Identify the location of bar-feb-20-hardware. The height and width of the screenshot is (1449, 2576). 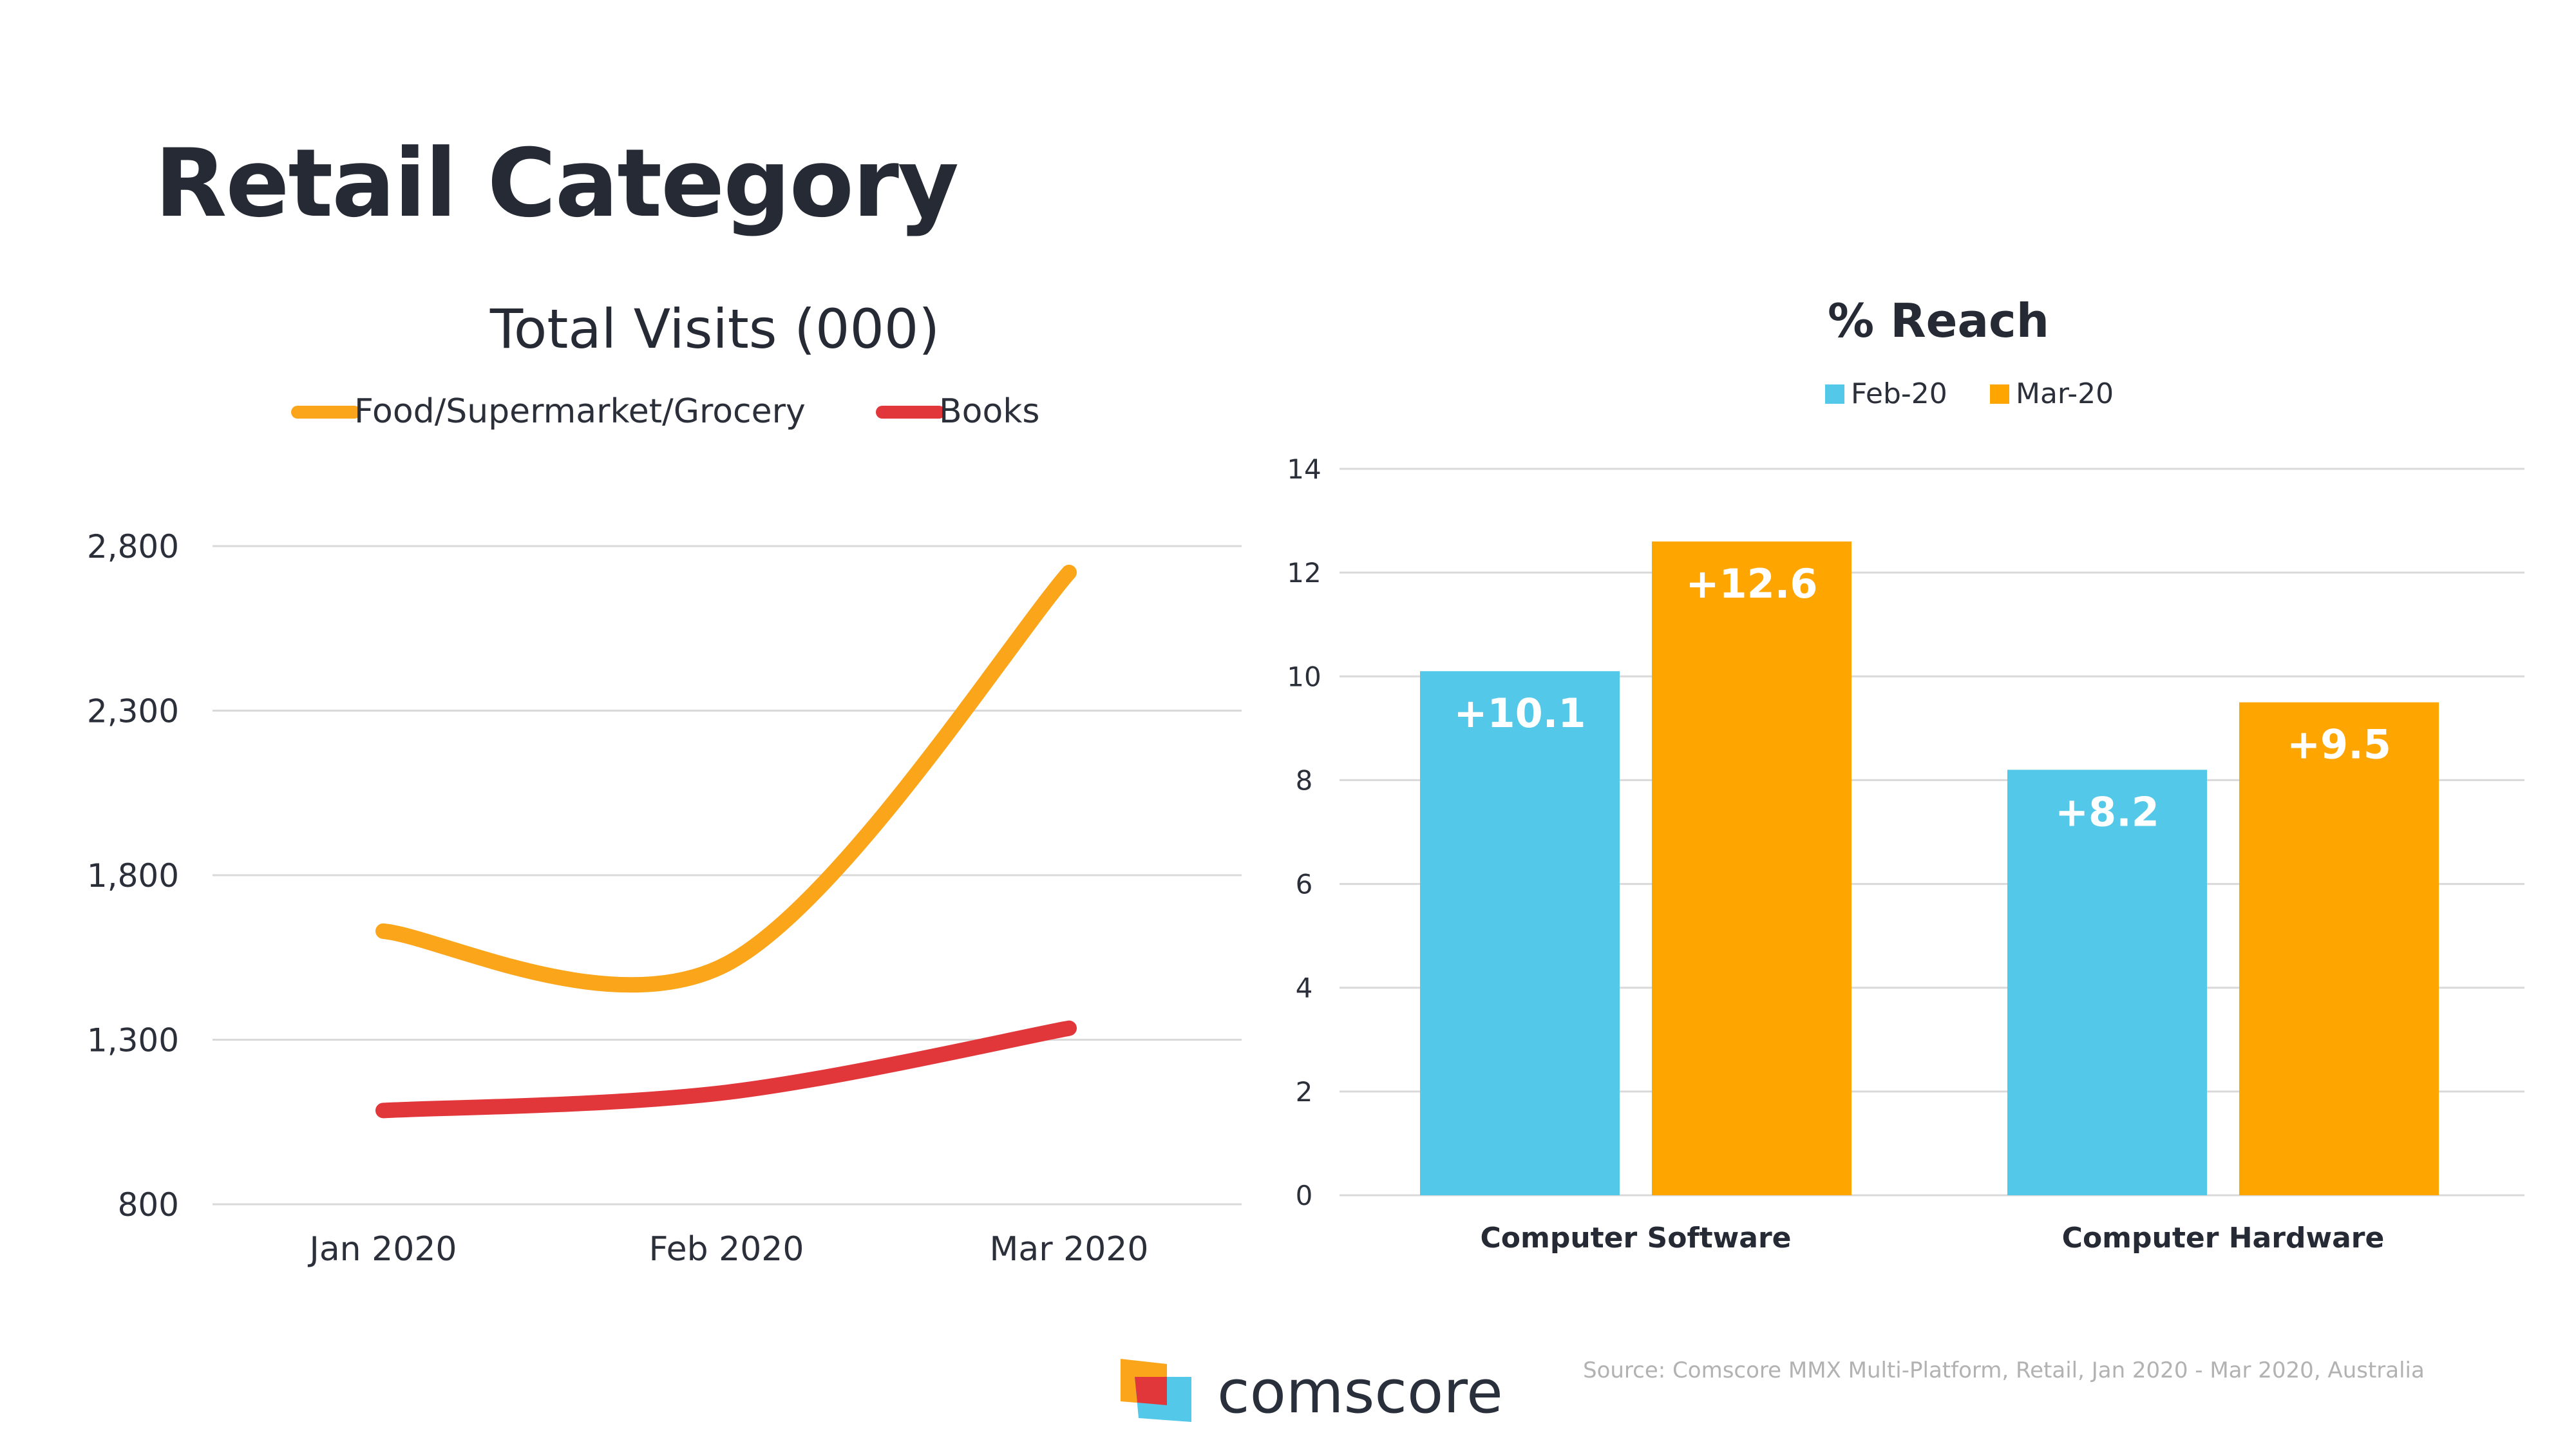
(2107, 982).